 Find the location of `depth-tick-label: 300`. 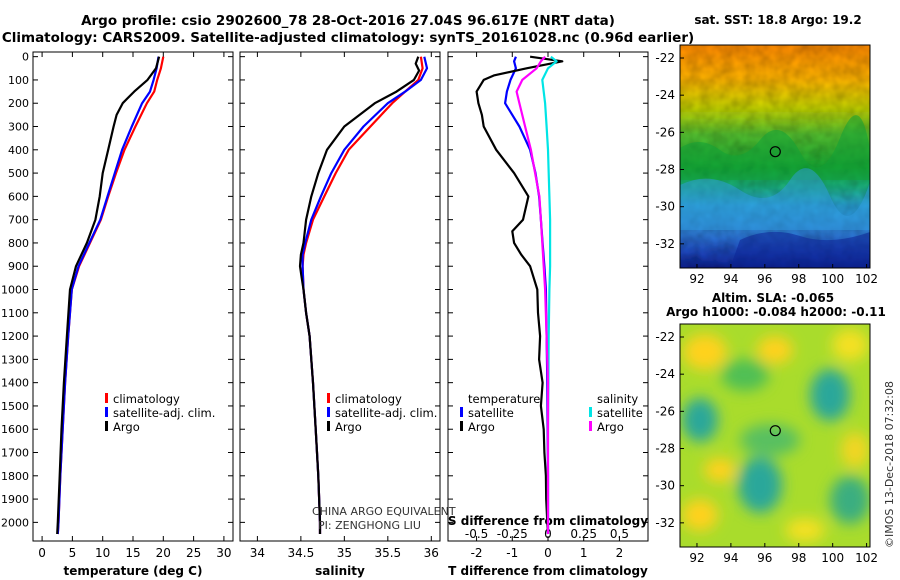

depth-tick-label: 300 is located at coordinates (18, 127).